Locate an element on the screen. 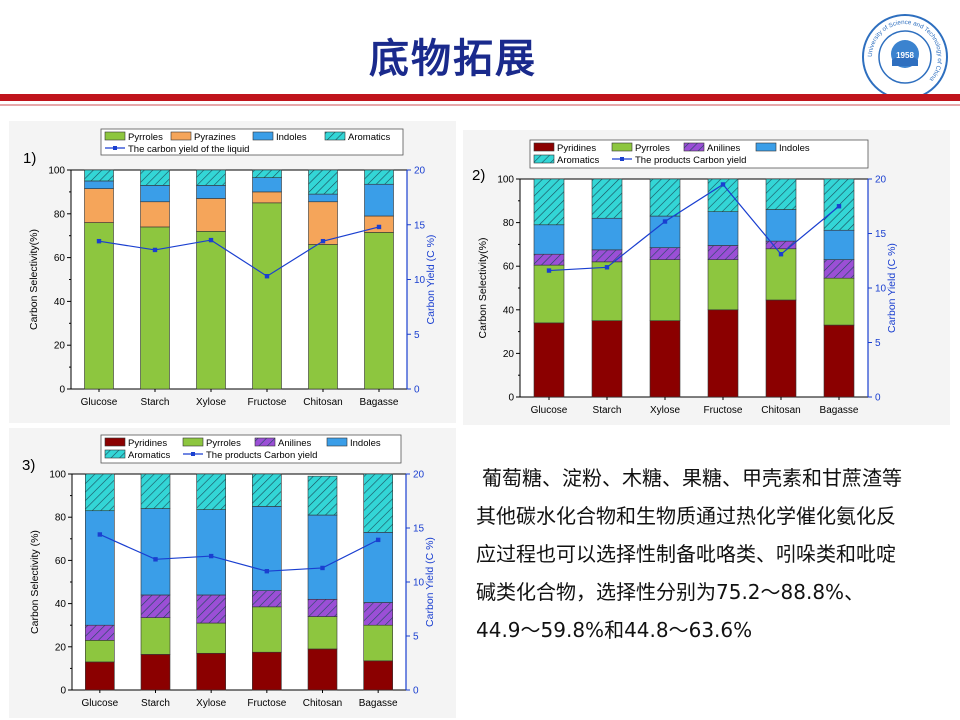 This screenshot has width=960, height=720. bar-pyrazines-xylose is located at coordinates (211, 215).